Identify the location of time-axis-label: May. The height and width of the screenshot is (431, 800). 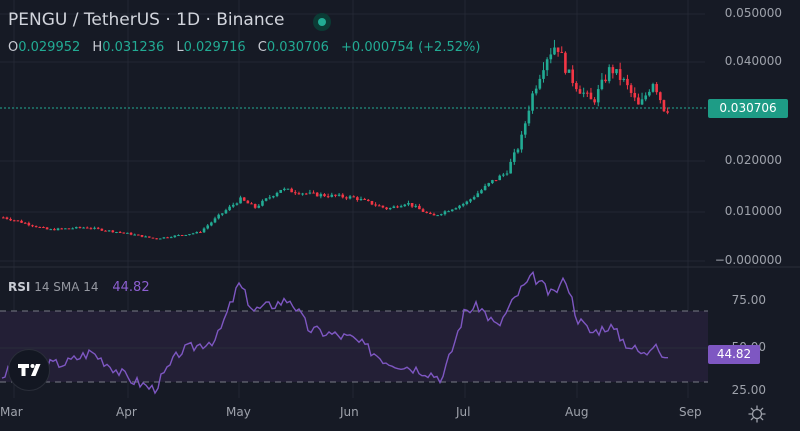
(238, 412).